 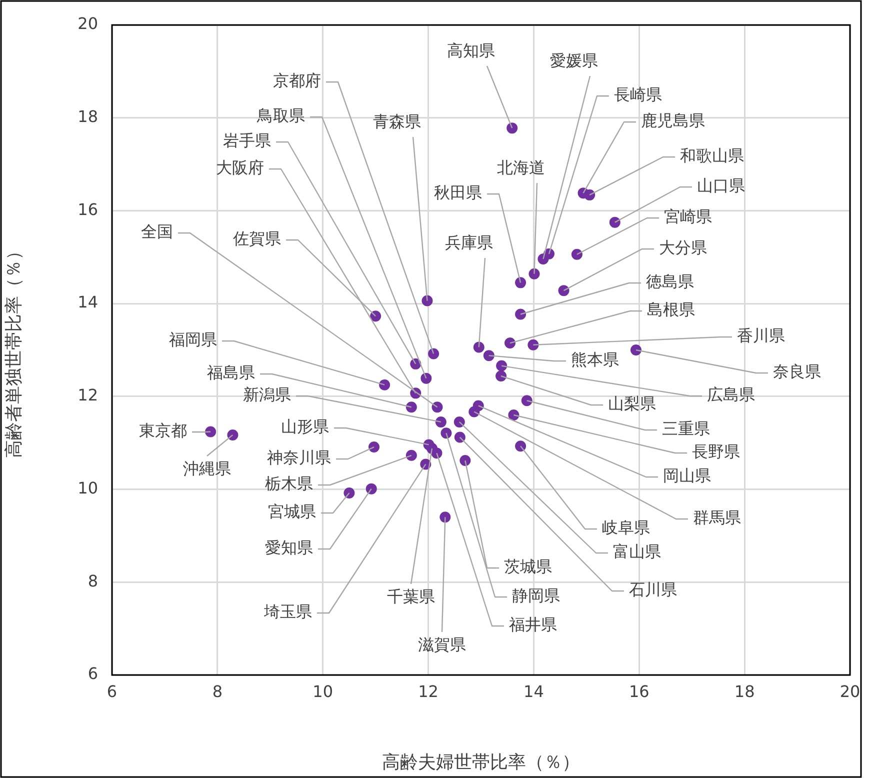 I want to click on y-tick-label: 14, so click(x=88, y=302).